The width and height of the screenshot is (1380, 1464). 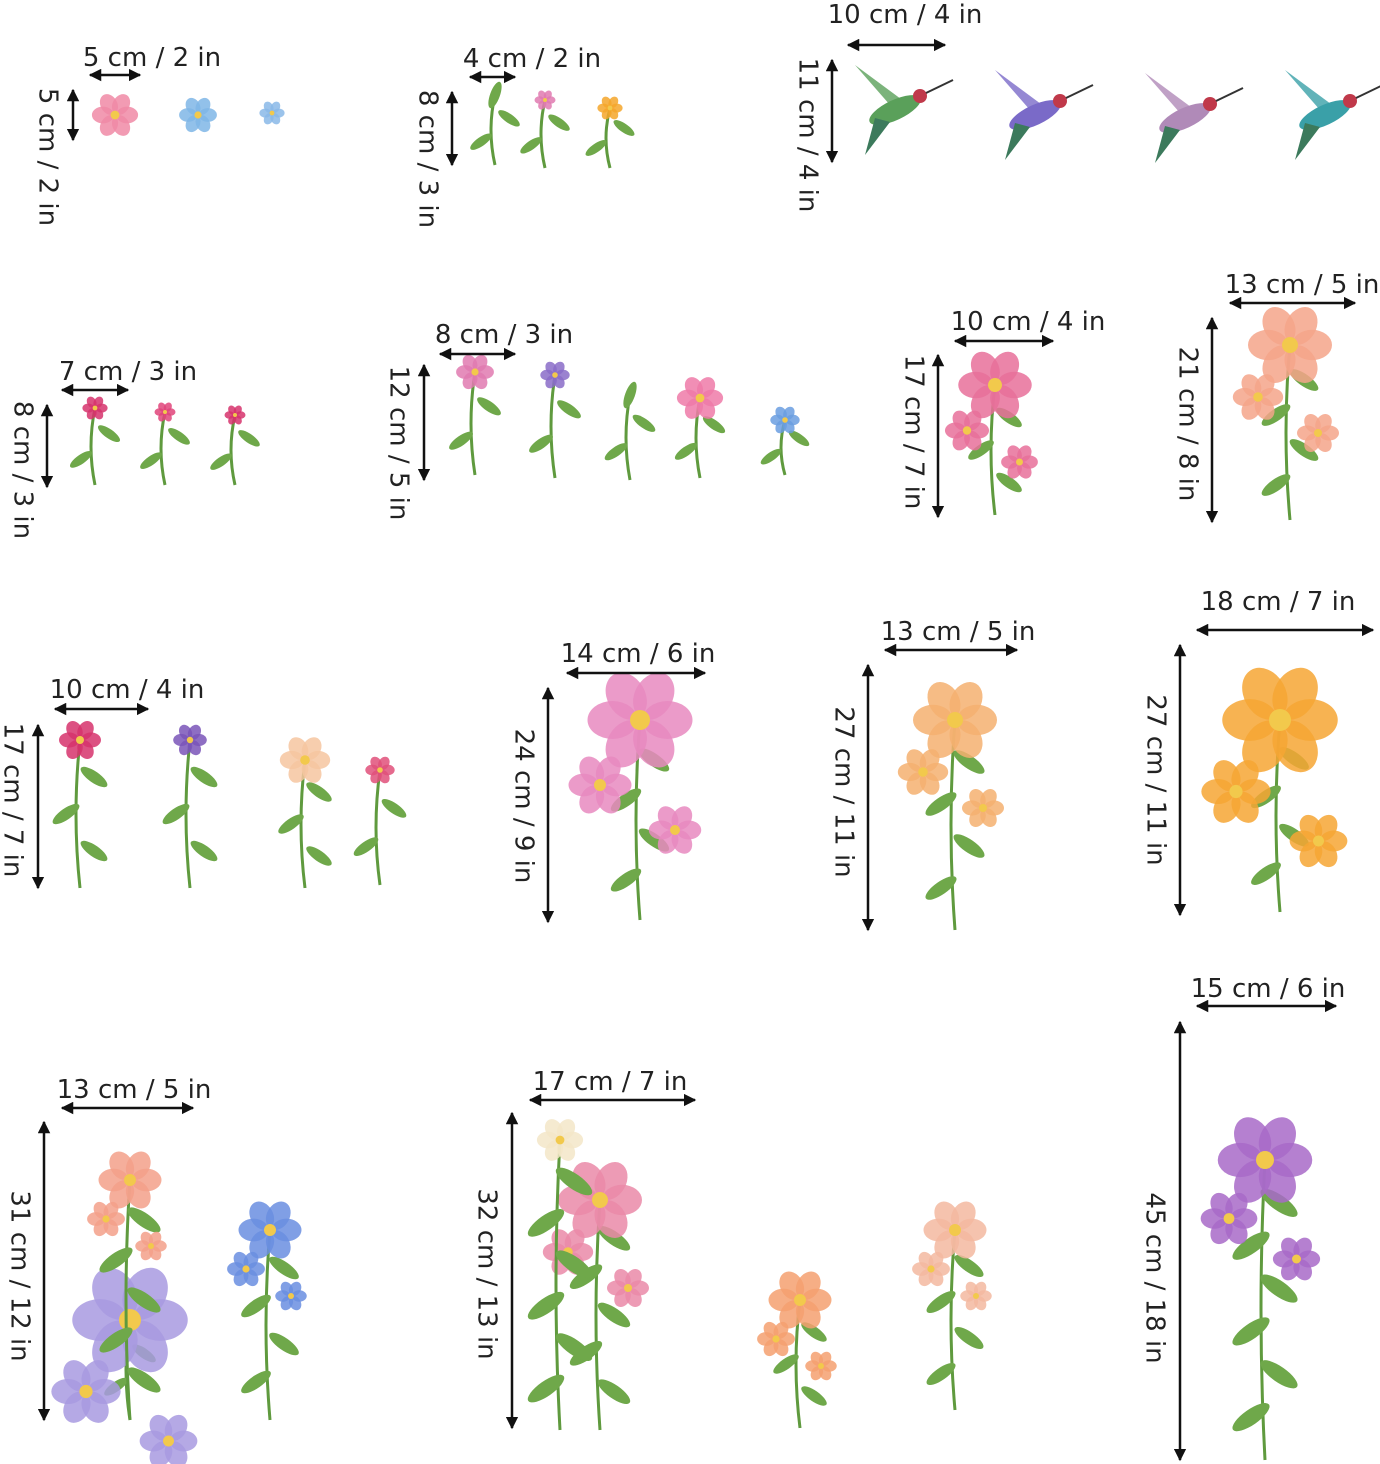 What do you see at coordinates (524, 806) in the screenshot?
I see `height-label: 24 cm / 9 in` at bounding box center [524, 806].